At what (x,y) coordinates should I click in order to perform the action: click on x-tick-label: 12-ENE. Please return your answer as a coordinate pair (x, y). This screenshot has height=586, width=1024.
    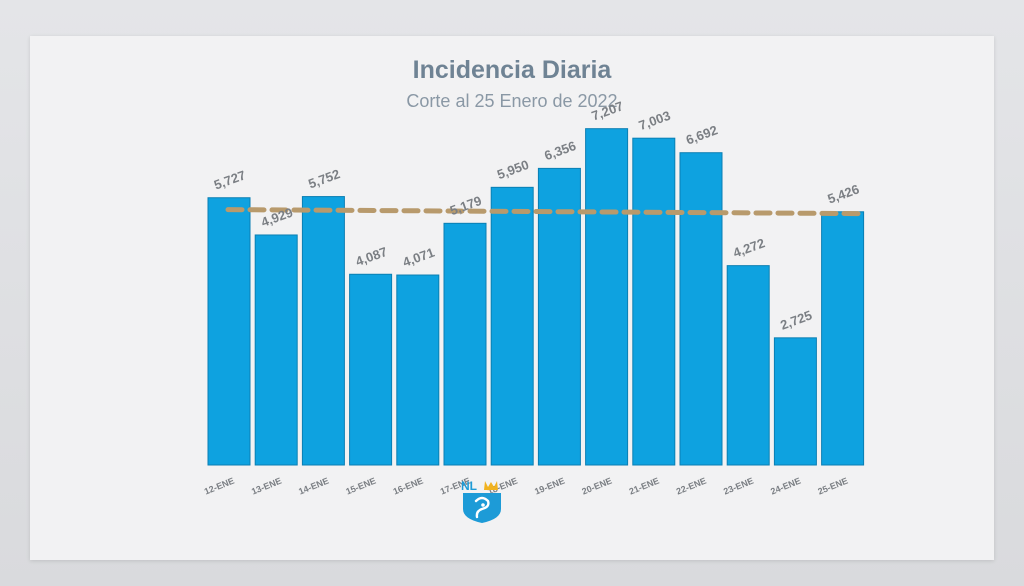
    Looking at the image, I should click on (219, 486).